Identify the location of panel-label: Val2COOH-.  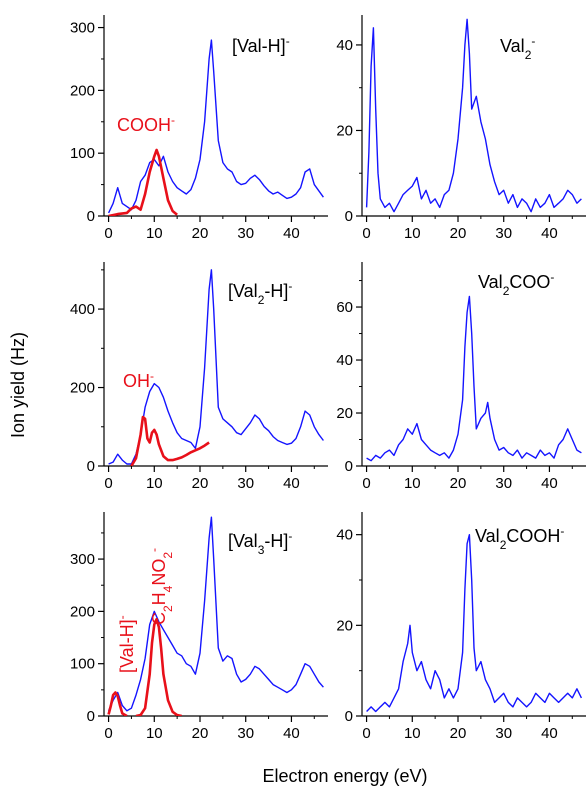
(519, 538).